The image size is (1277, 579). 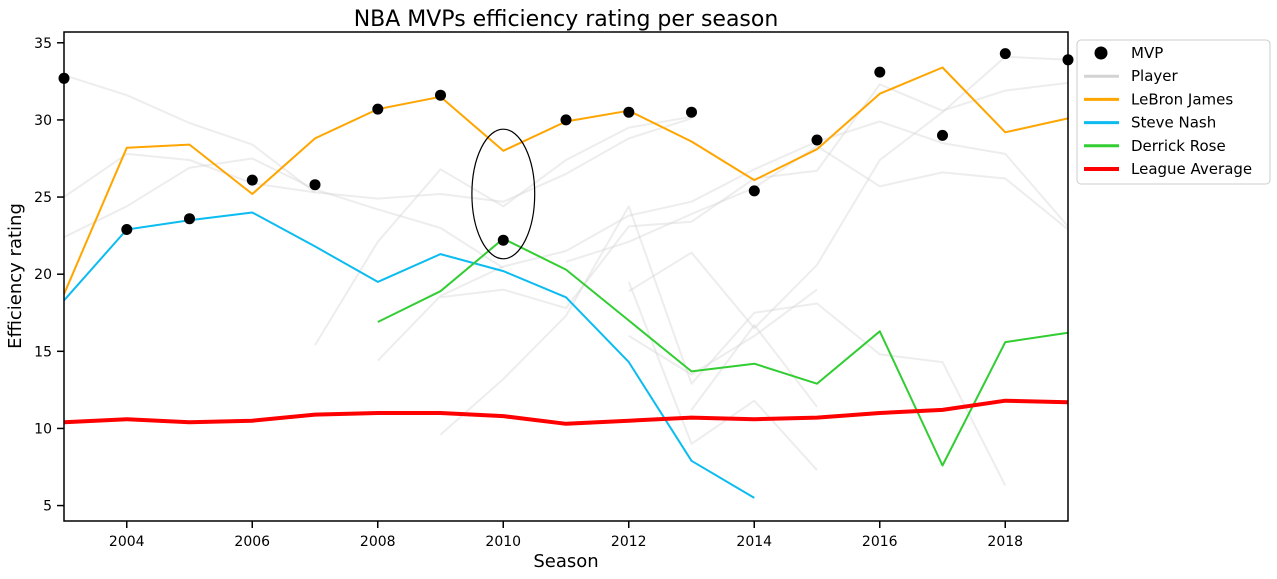 What do you see at coordinates (503, 240) in the screenshot?
I see `mvp-point-2010` at bounding box center [503, 240].